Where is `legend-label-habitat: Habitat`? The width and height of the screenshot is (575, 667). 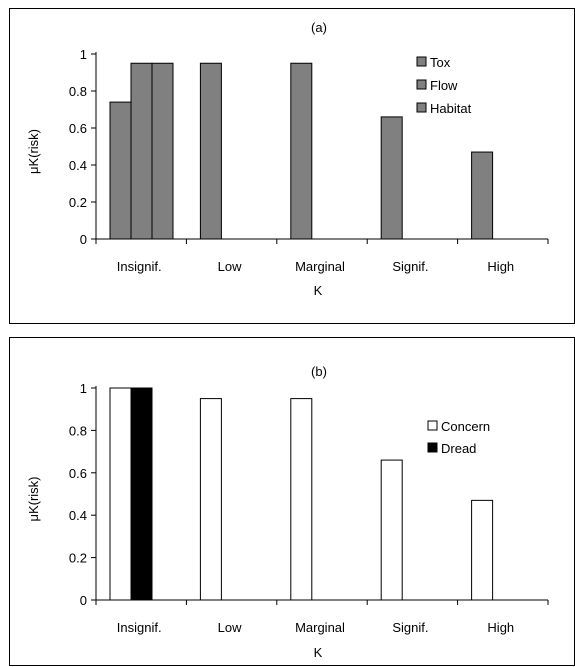
legend-label-habitat: Habitat is located at coordinates (451, 108).